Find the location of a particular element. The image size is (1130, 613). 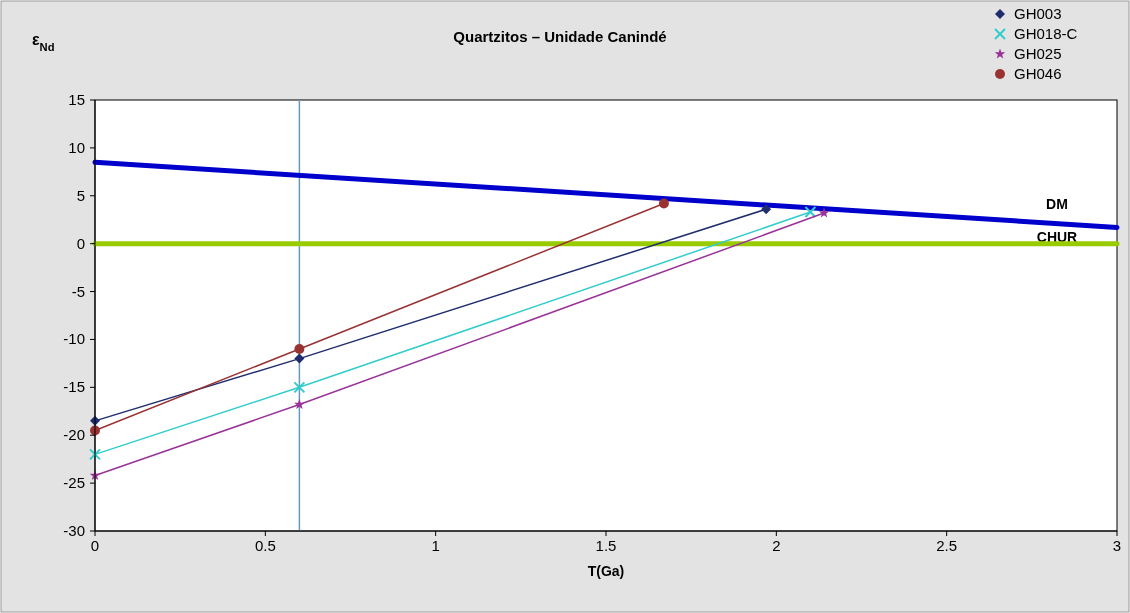

legend-label: GH046 is located at coordinates (1038, 73).